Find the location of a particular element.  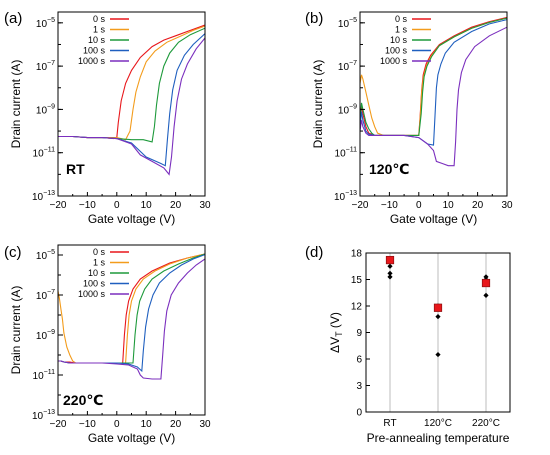

x-tick-label: 220°C is located at coordinates (486, 423).